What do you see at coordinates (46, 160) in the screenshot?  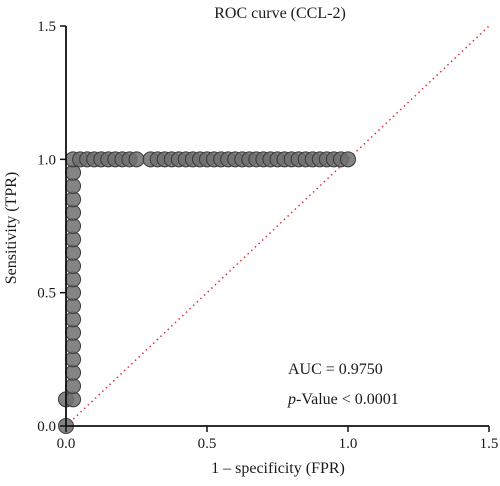 I see `y-tick-label: 1.0` at bounding box center [46, 160].